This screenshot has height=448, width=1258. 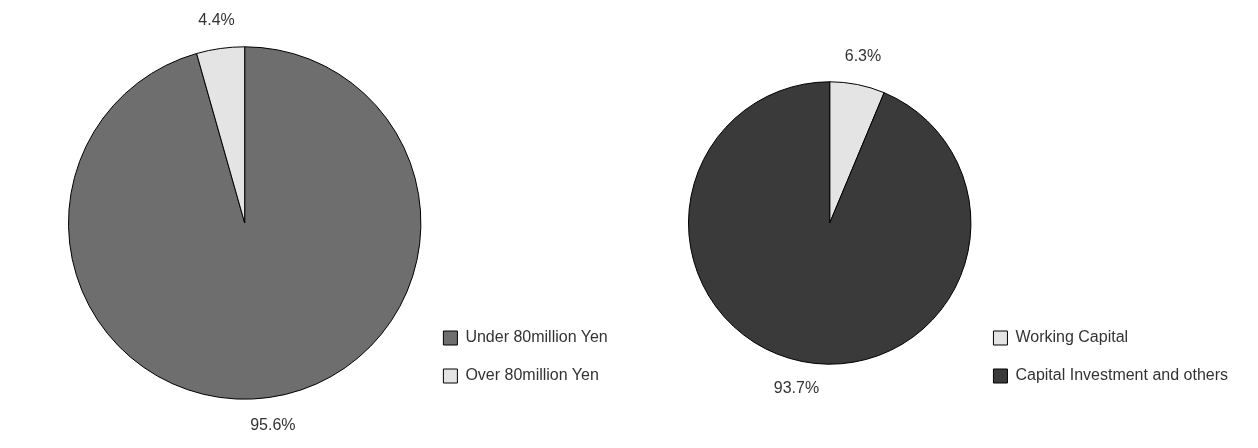 I want to click on data-label: 95.6%, so click(x=273, y=424).